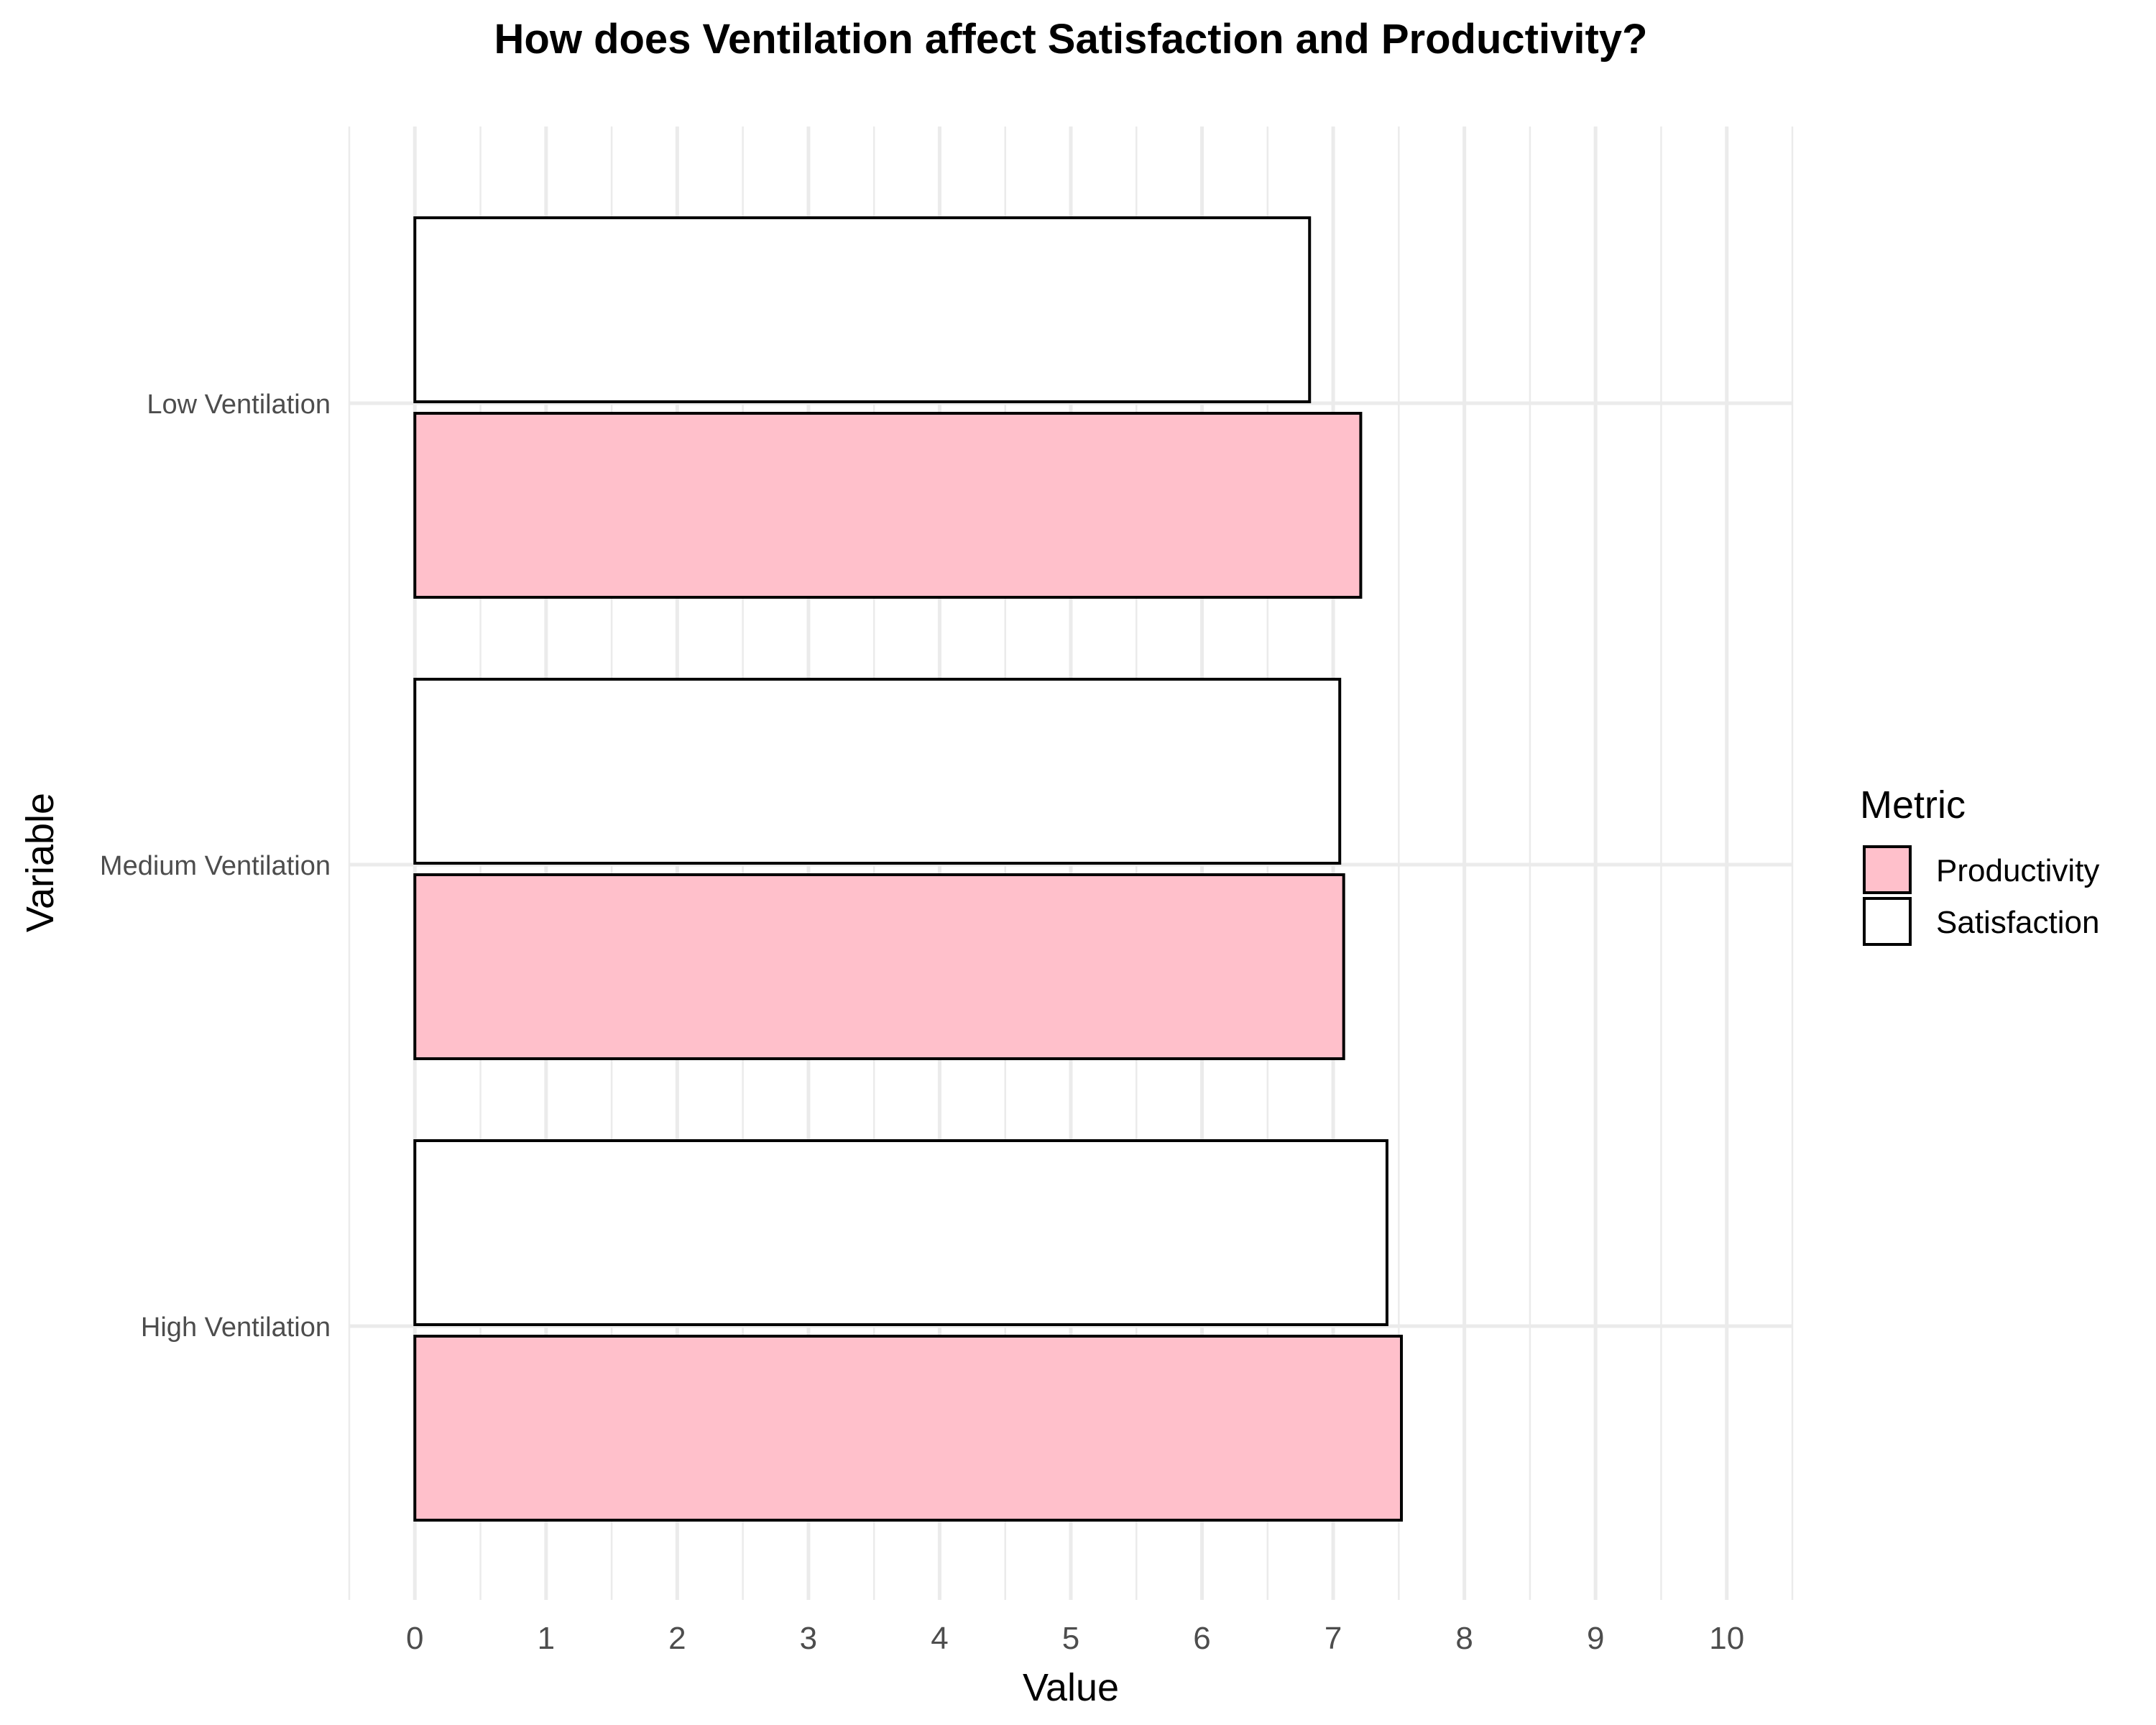 This screenshot has width=2156, height=1725. I want to click on y-tick-label: Low Ventilation, so click(239, 405).